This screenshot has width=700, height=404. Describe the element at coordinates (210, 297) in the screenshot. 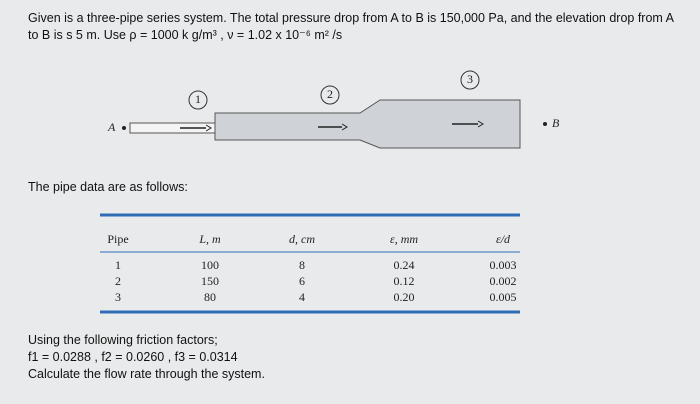

I see `table-cell: 80` at that location.